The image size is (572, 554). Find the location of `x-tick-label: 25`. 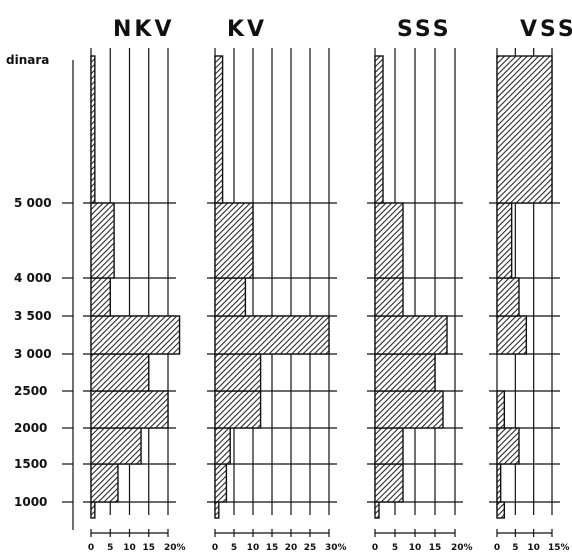

x-tick-label: 25 is located at coordinates (310, 548).